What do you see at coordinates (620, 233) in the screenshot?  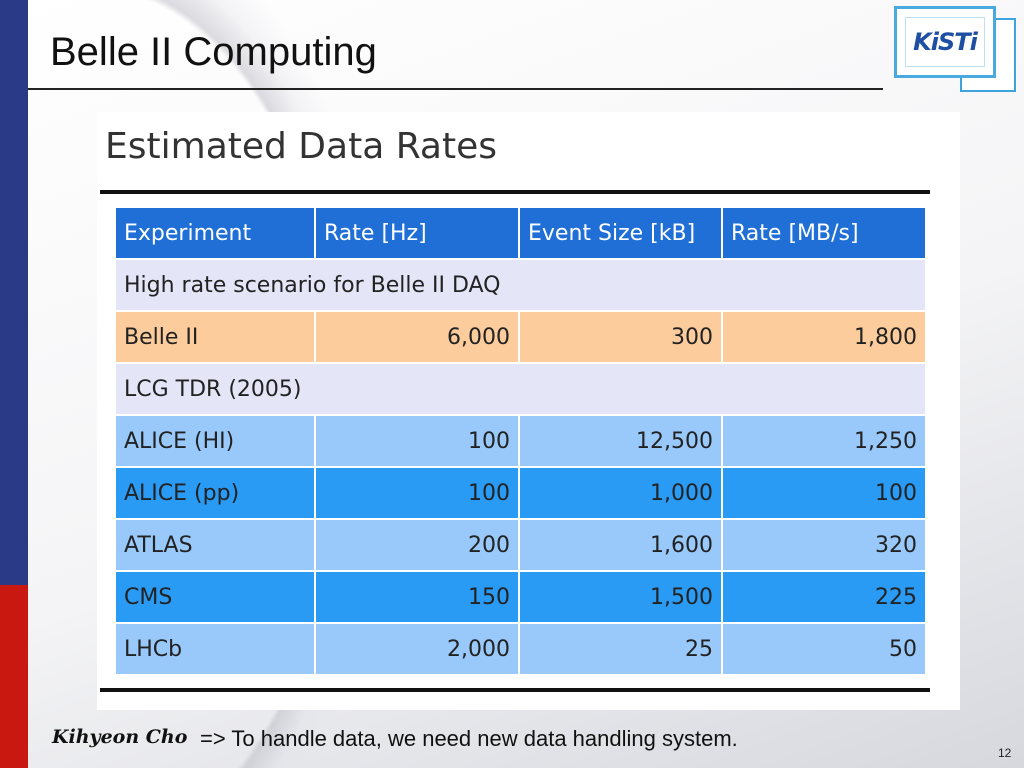 I see `header-event-size: Event Size [kB]` at bounding box center [620, 233].